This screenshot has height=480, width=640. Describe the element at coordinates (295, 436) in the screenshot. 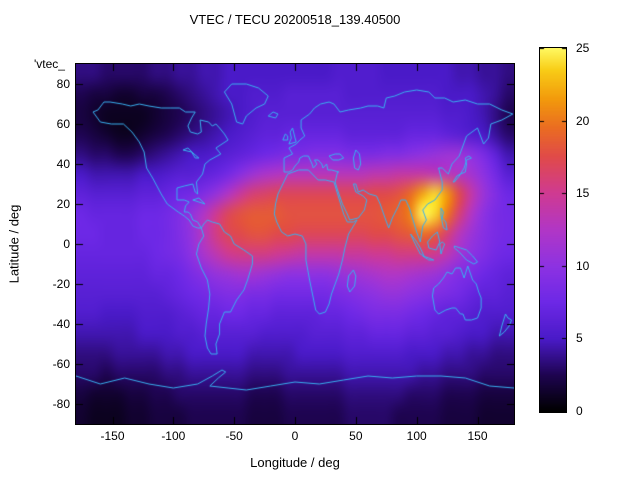

I see `x-tick-label: 0` at that location.